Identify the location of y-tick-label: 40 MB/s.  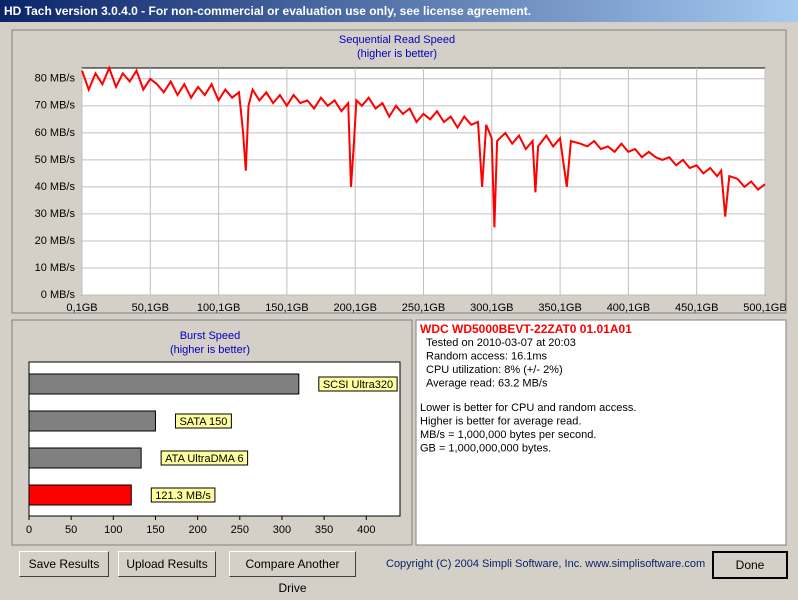
(55, 187).